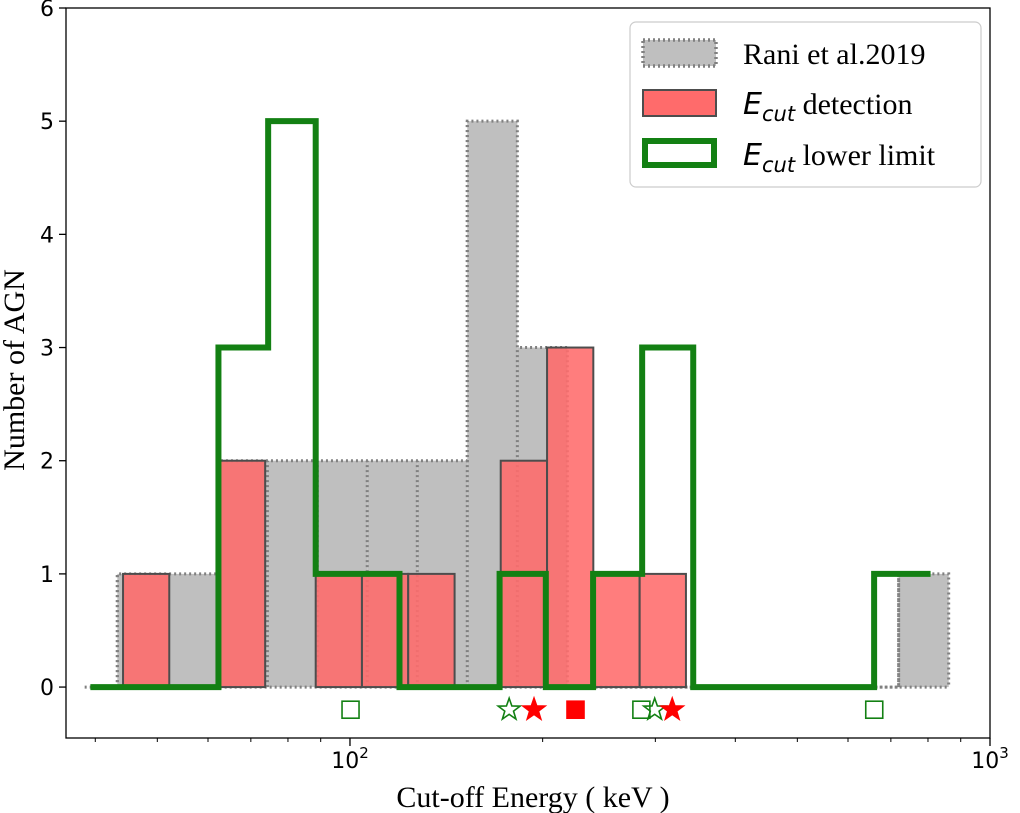  I want to click on y-tick-label: 2, so click(47, 462).